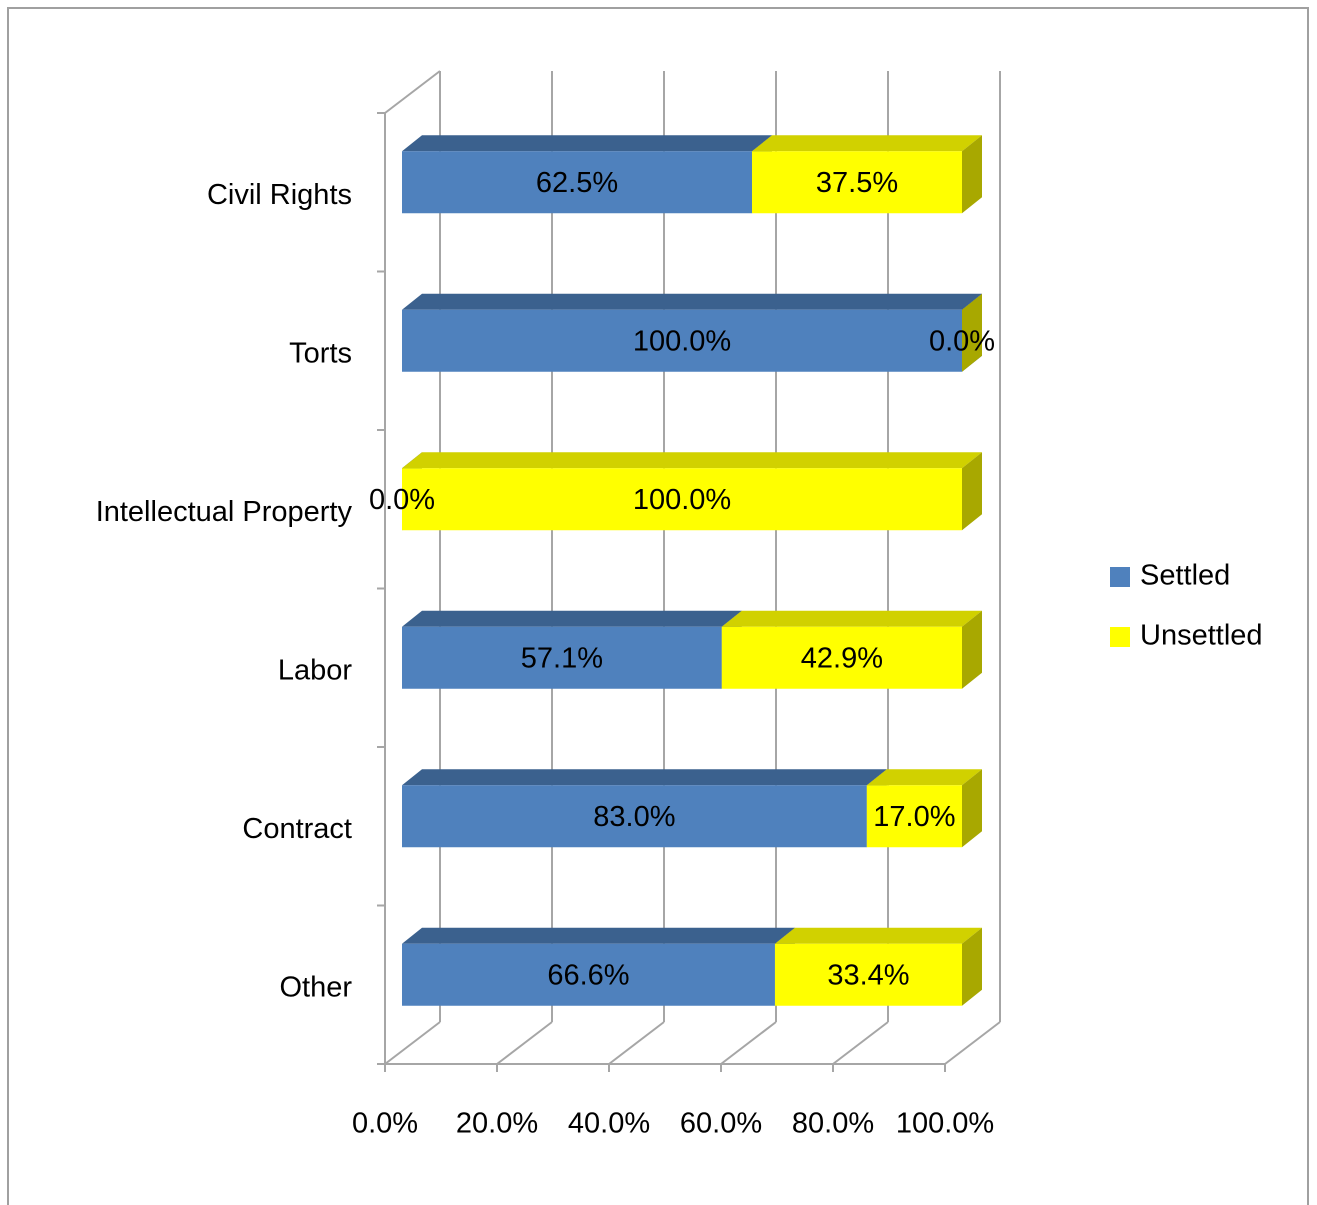 The width and height of the screenshot is (1317, 1205). I want to click on legend-label: Settled, so click(1185, 576).